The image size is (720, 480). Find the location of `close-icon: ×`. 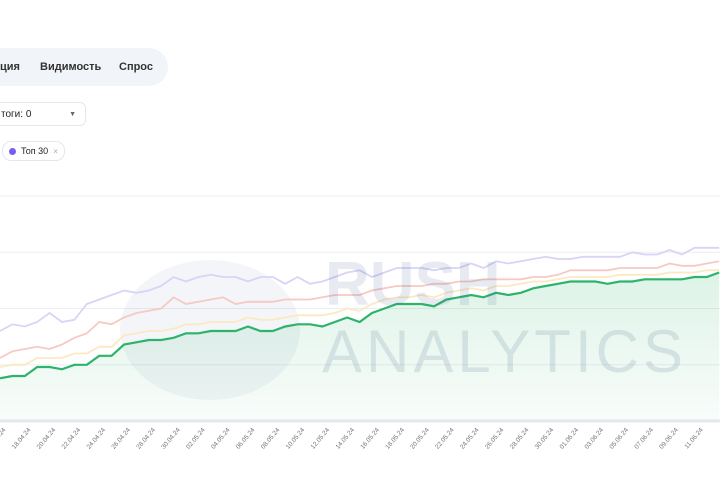

close-icon: × is located at coordinates (55, 151).